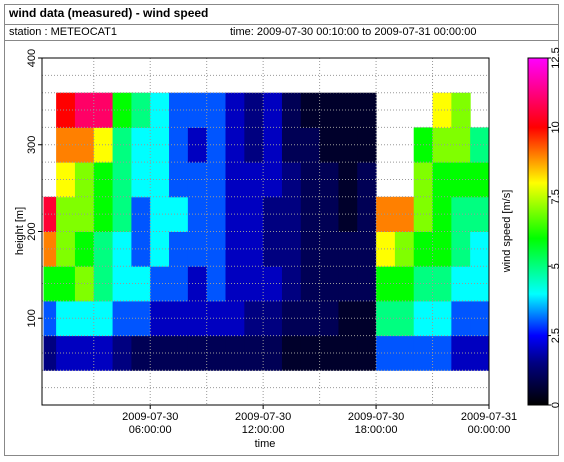 This screenshot has height=462, width=564. What do you see at coordinates (556, 57) in the screenshot?
I see `colorbar-tick-label: 12.5` at bounding box center [556, 57].